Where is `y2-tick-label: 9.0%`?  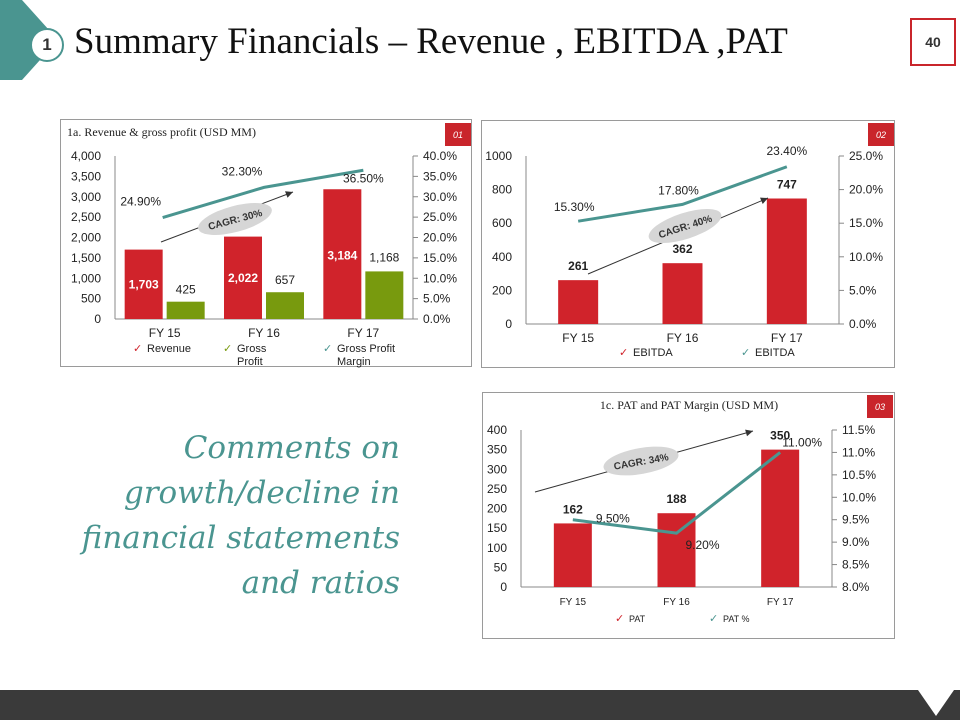 y2-tick-label: 9.0% is located at coordinates (856, 542).